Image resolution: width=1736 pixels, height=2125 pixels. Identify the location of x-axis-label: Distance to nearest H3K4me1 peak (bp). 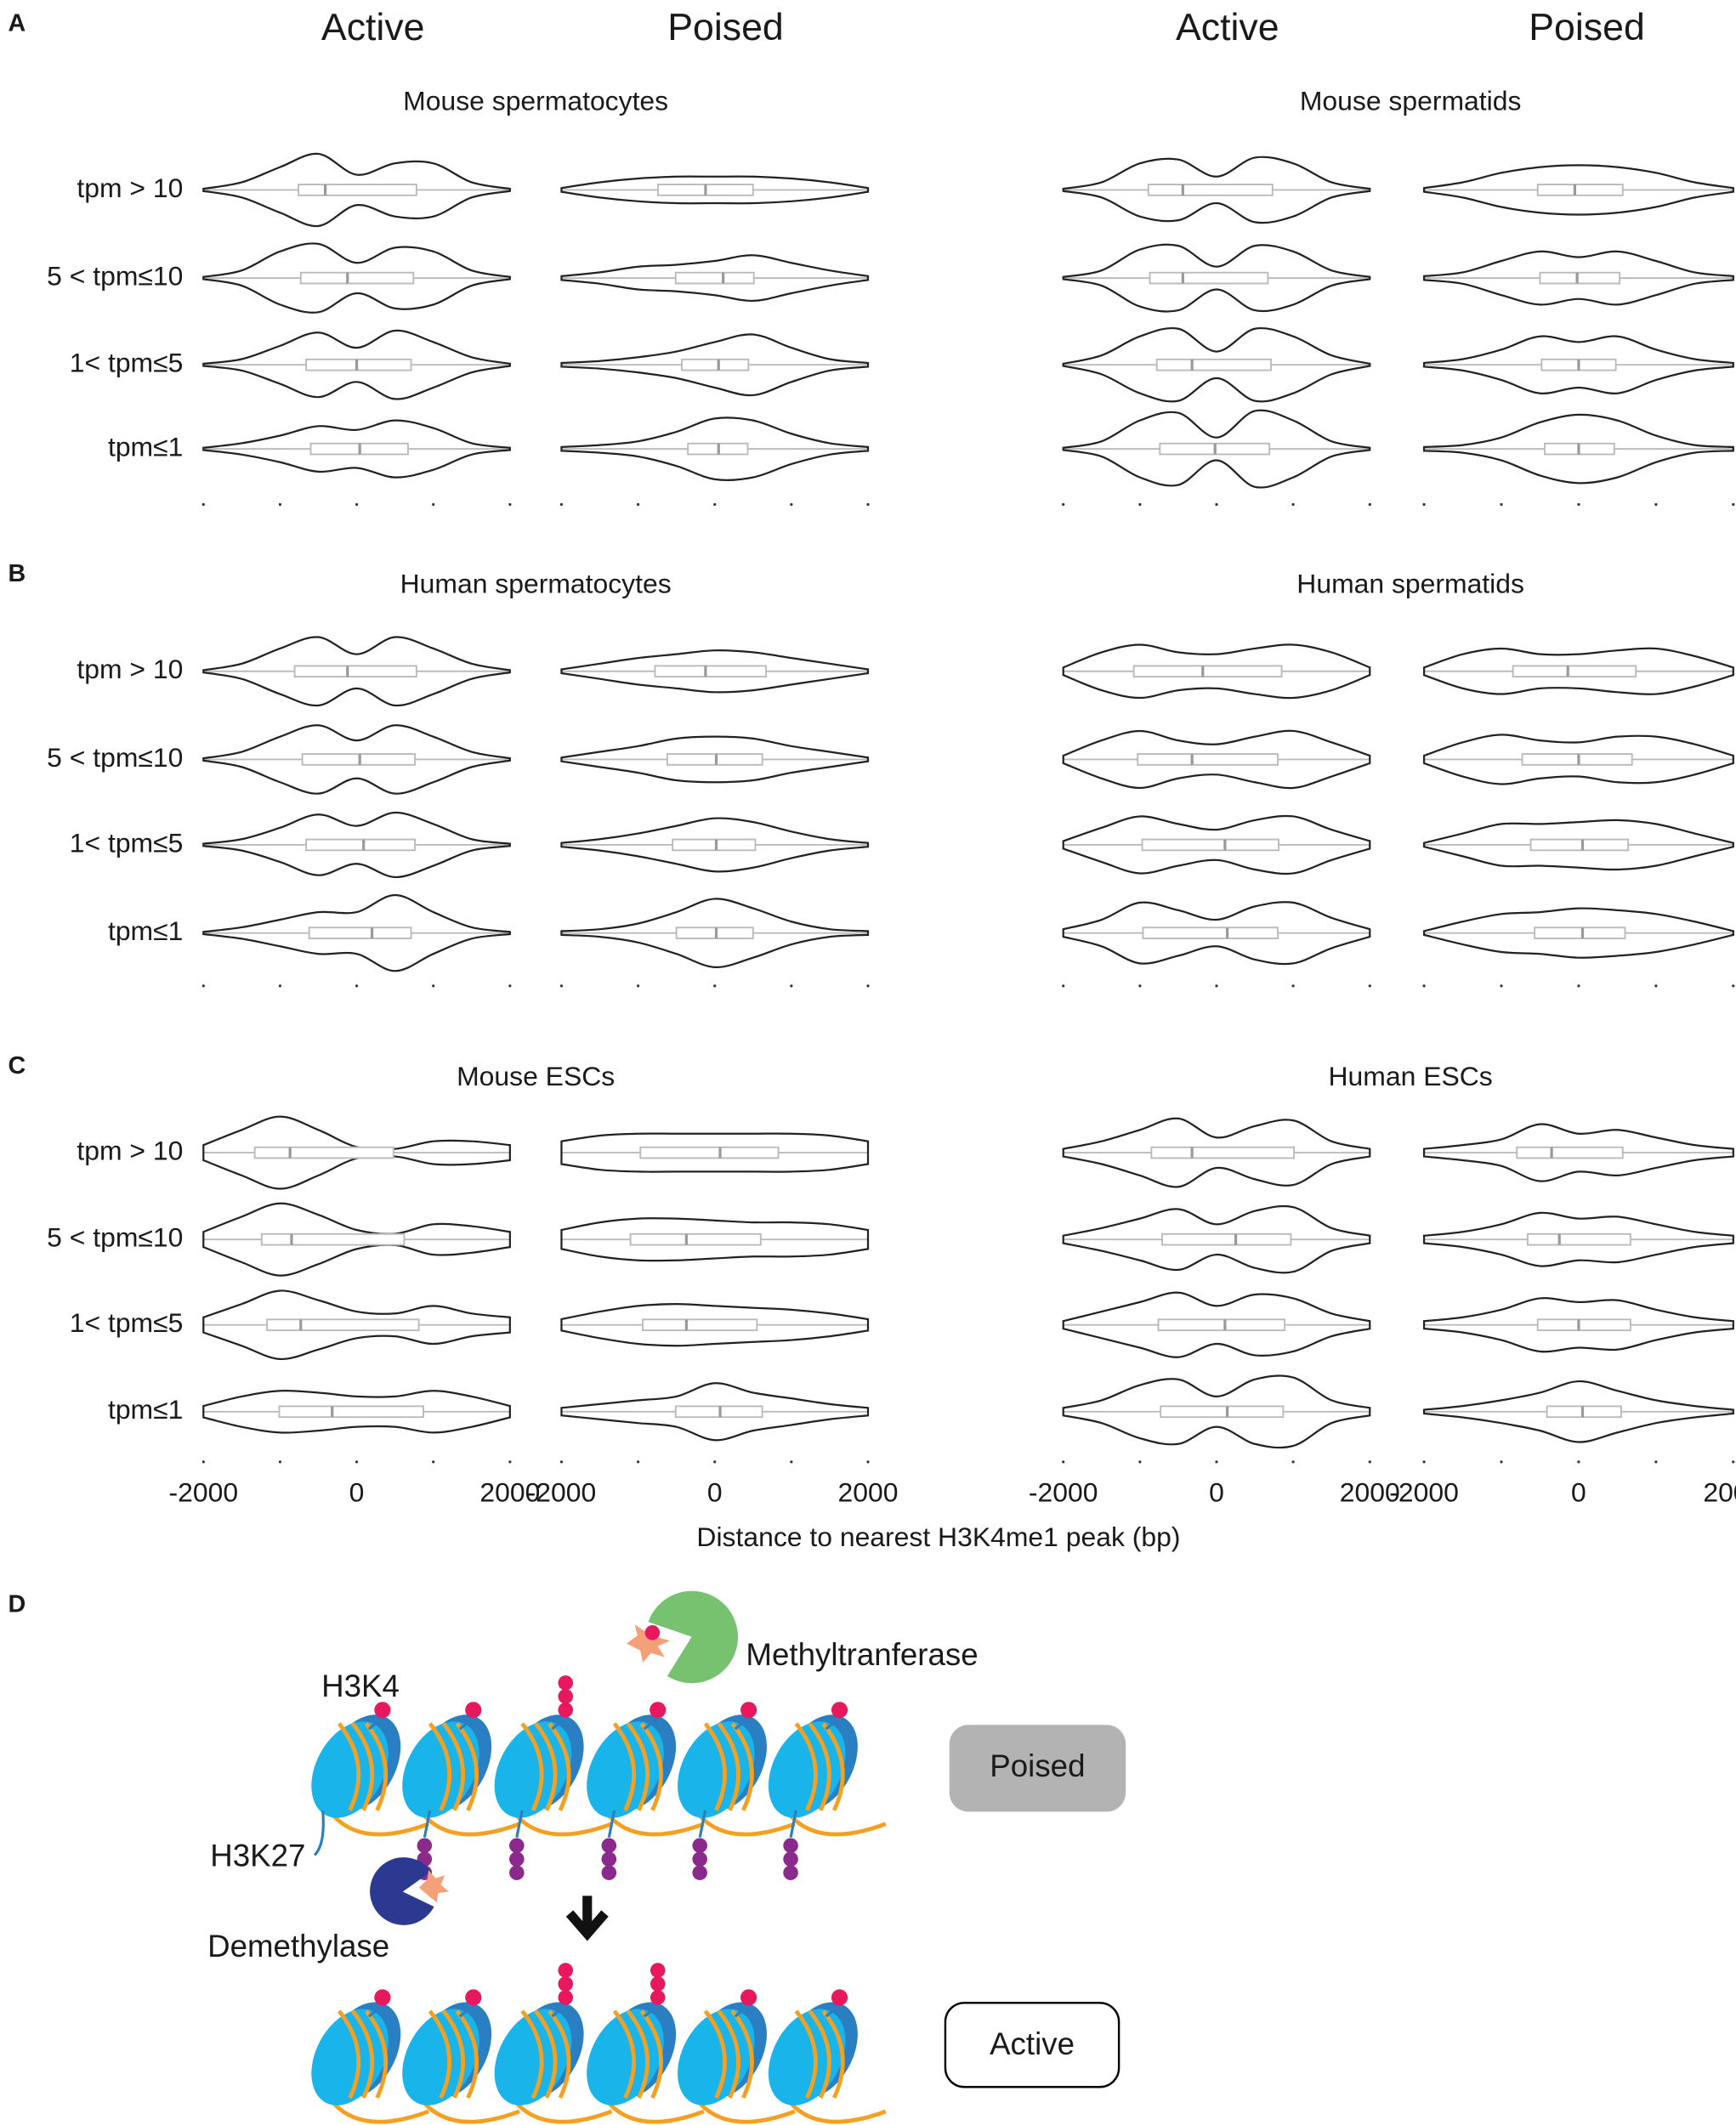
(938, 1537).